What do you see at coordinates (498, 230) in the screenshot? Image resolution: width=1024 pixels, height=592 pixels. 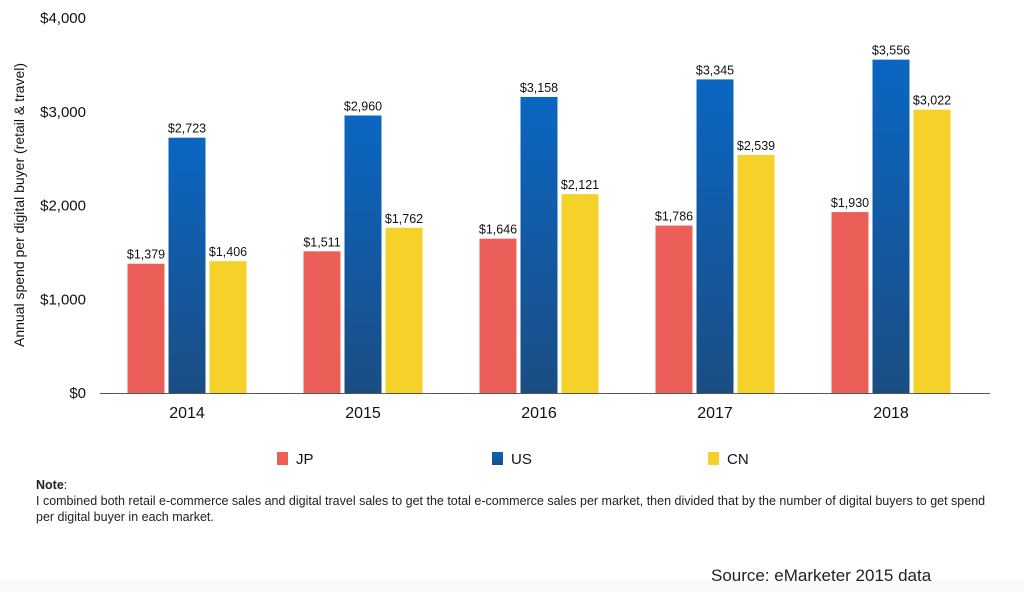 I see `data-label: $1,646` at bounding box center [498, 230].